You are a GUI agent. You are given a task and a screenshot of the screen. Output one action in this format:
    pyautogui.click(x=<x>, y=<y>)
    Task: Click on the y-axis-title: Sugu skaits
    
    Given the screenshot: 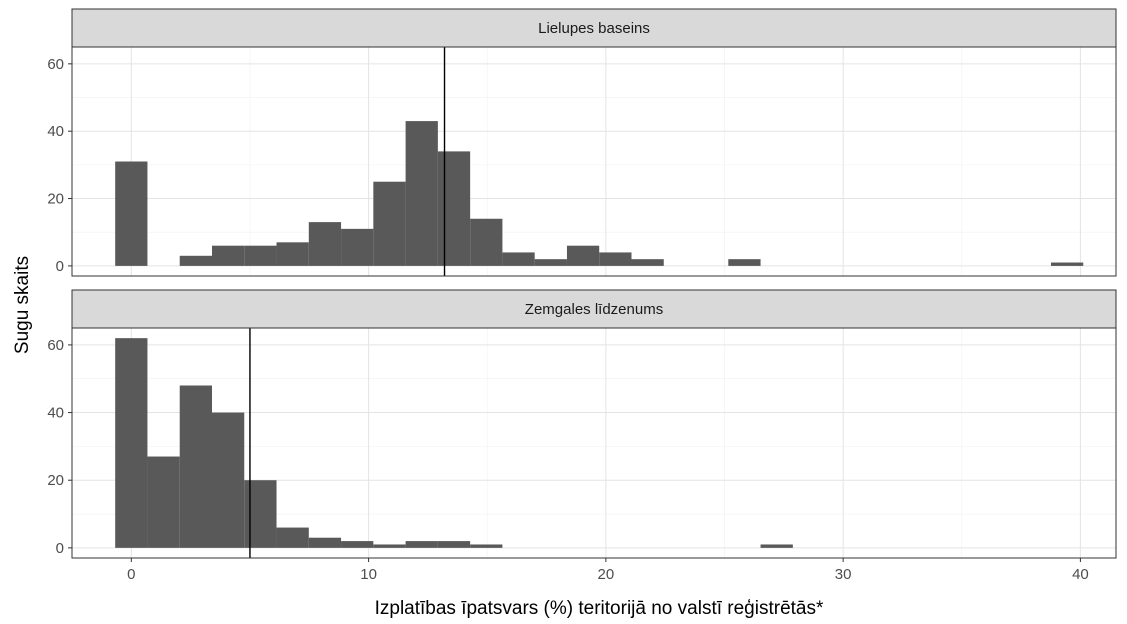 What is the action you would take?
    pyautogui.click(x=22, y=305)
    